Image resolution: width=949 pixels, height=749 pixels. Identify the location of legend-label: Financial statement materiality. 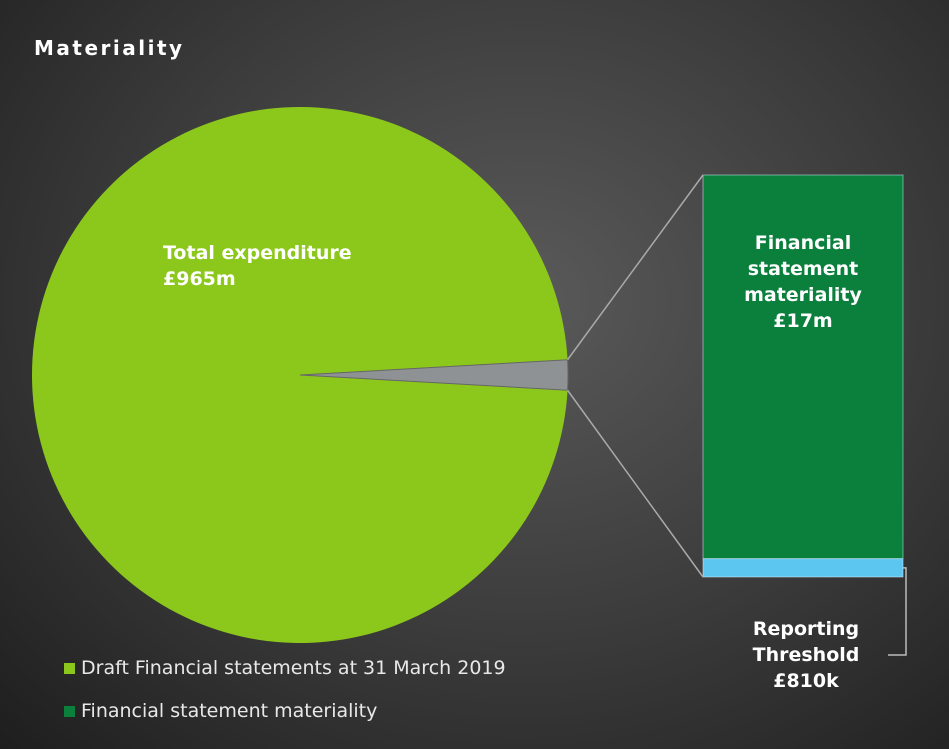
(229, 711).